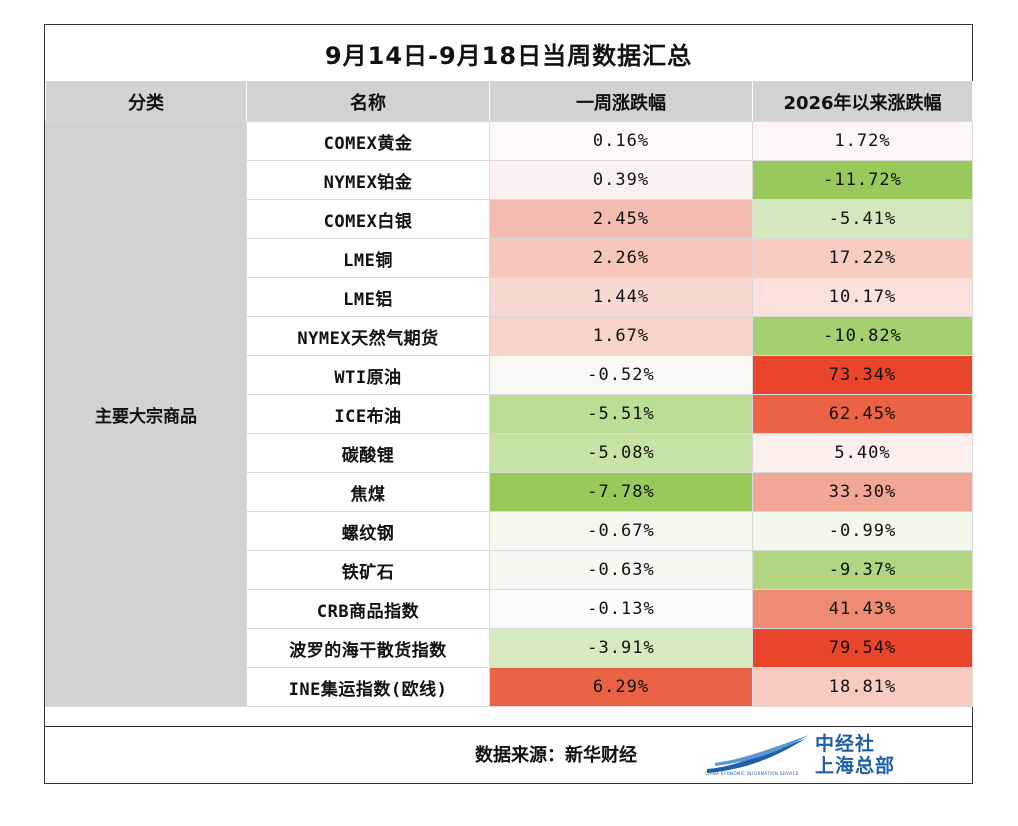  Describe the element at coordinates (556, 755) in the screenshot. I see `data-source: 数据来源：新华财经` at that location.